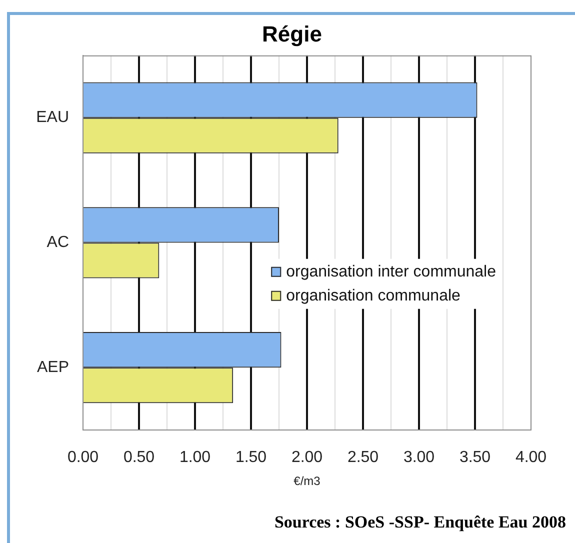 Image resolution: width=575 pixels, height=543 pixels. I want to click on chart-title: Régie, so click(292, 33).